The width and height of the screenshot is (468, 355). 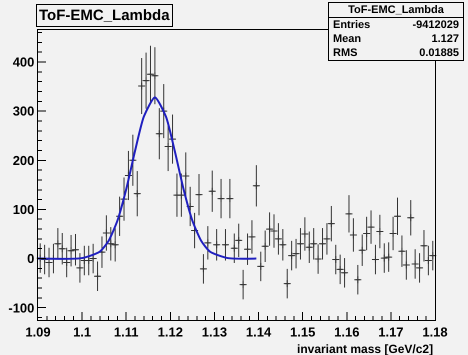 I want to click on y-tick-label: 100, so click(x=23, y=209).